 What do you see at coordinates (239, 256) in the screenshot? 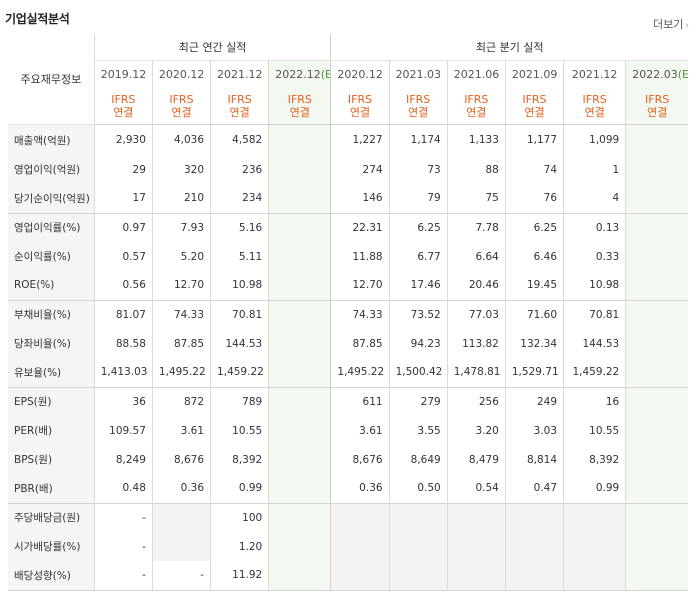
I see `table-cell: 5.11` at bounding box center [239, 256].